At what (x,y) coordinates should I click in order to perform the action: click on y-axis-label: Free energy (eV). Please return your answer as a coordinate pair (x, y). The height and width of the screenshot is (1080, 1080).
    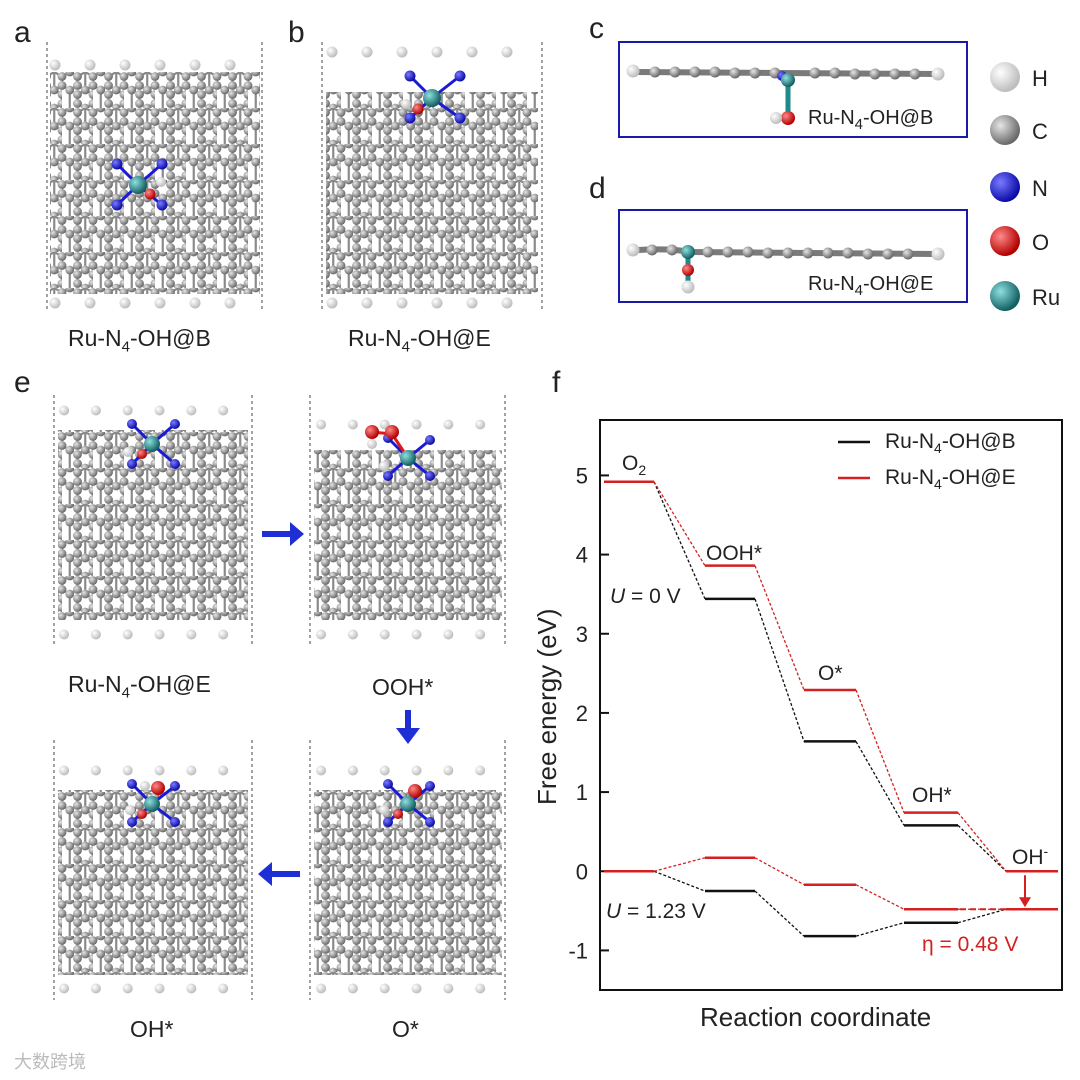
    Looking at the image, I should click on (547, 706).